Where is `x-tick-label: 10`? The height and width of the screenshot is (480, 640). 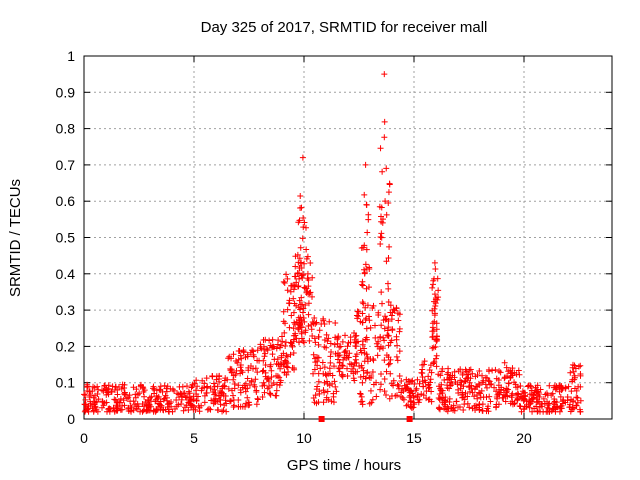
x-tick-label: 10 is located at coordinates (304, 438).